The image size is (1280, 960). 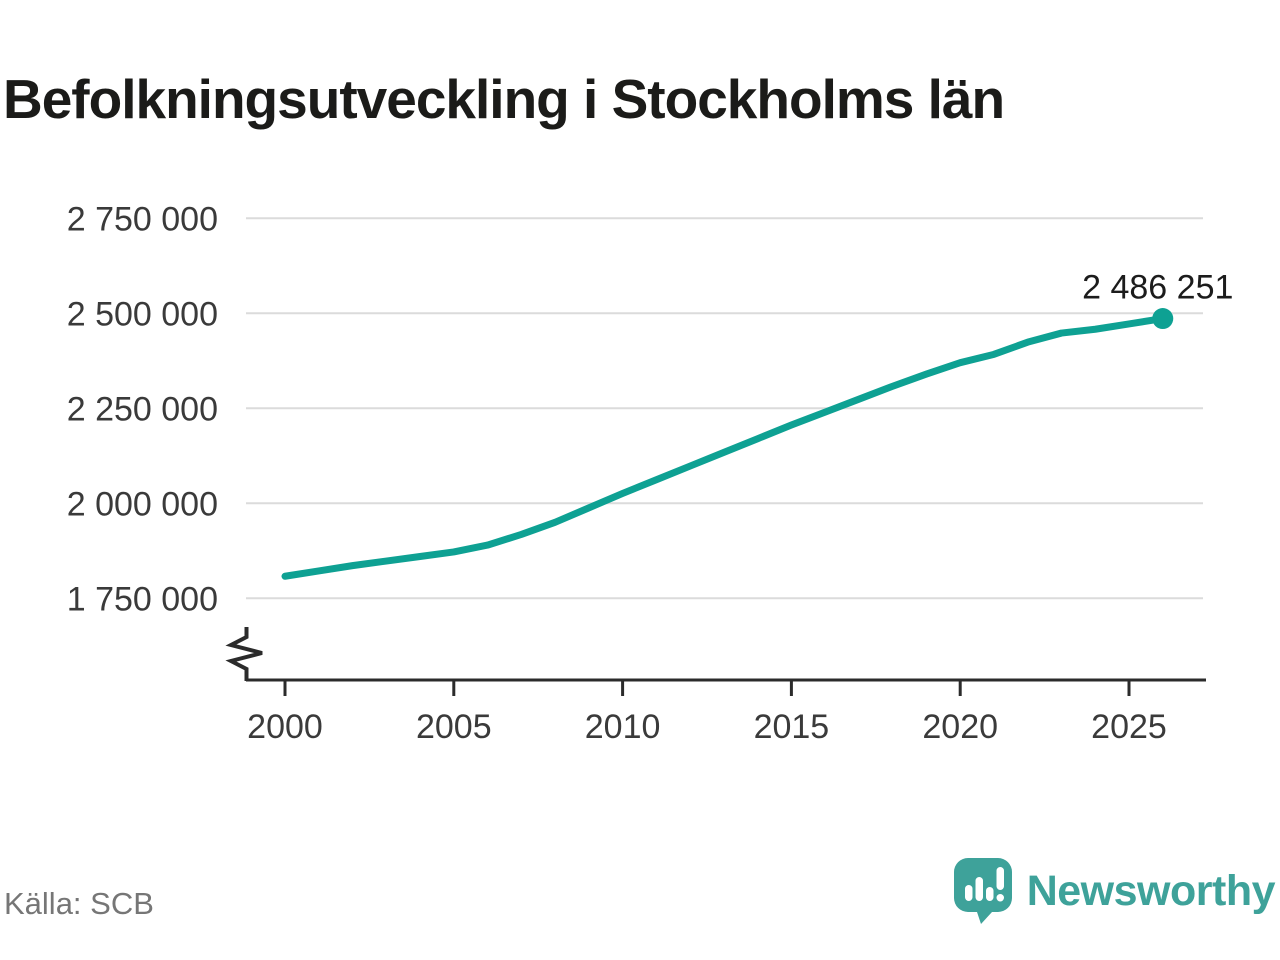 I want to click on page-title: Befolkningsutveckling i Stockholms län, so click(x=504, y=98).